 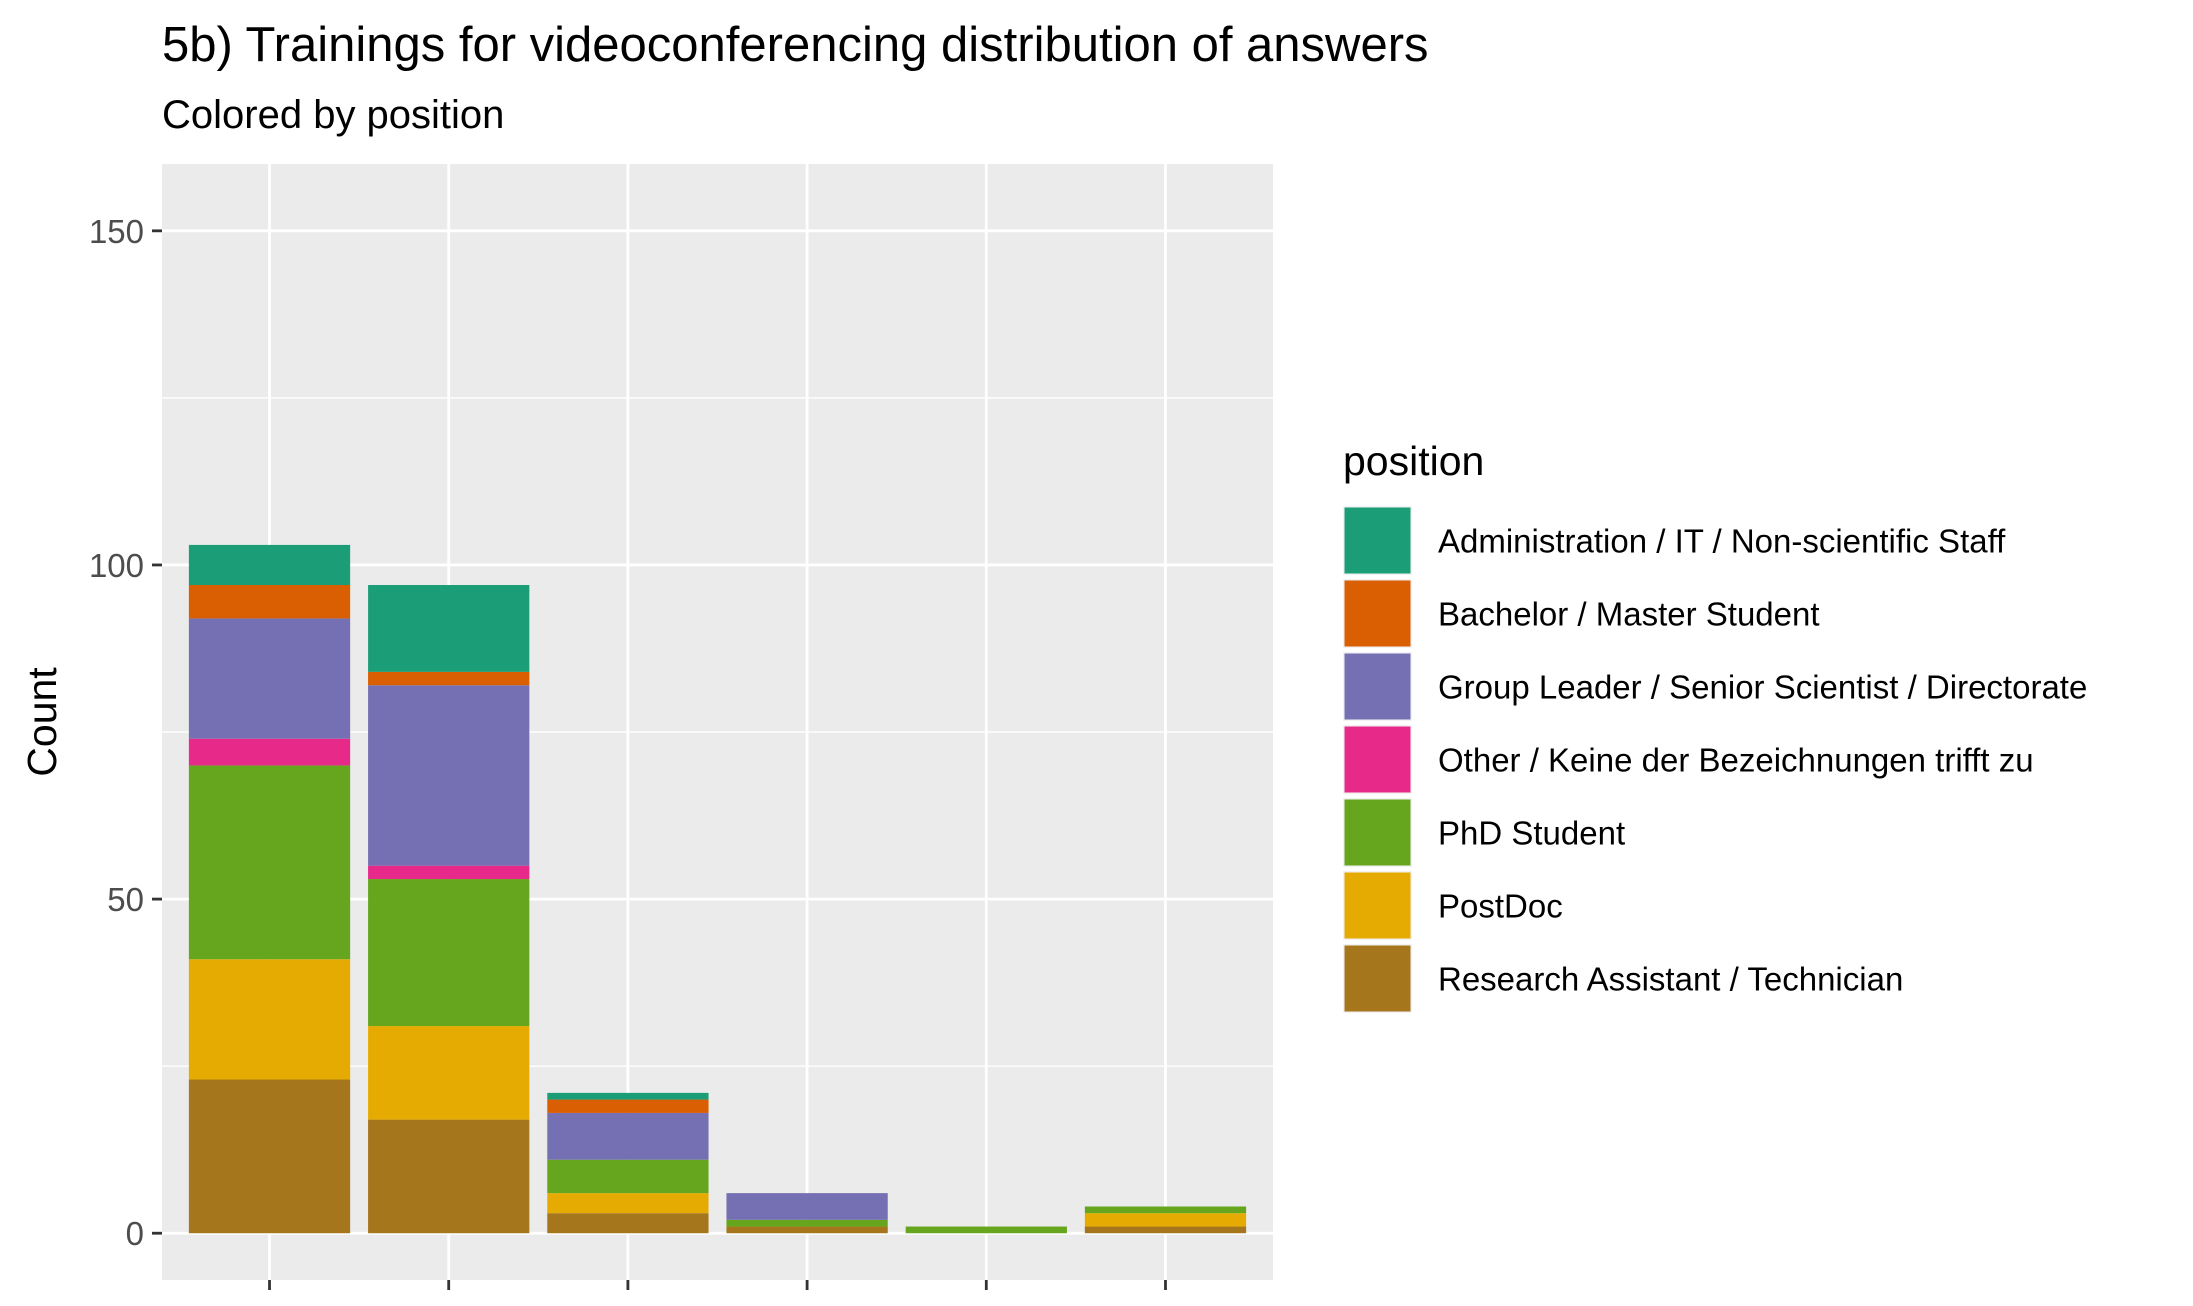 I want to click on legend-label: PhD Student, so click(x=1531, y=833).